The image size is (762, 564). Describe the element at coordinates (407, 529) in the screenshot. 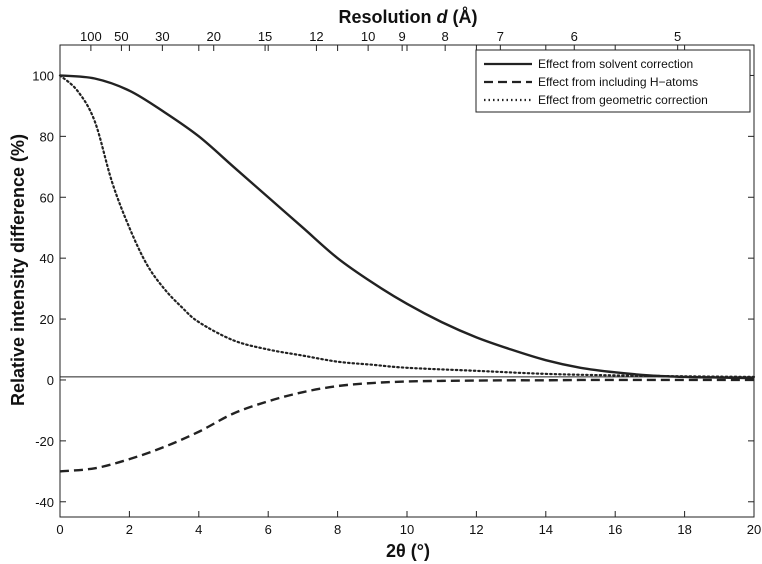

I see `x-tick-label: 10` at that location.